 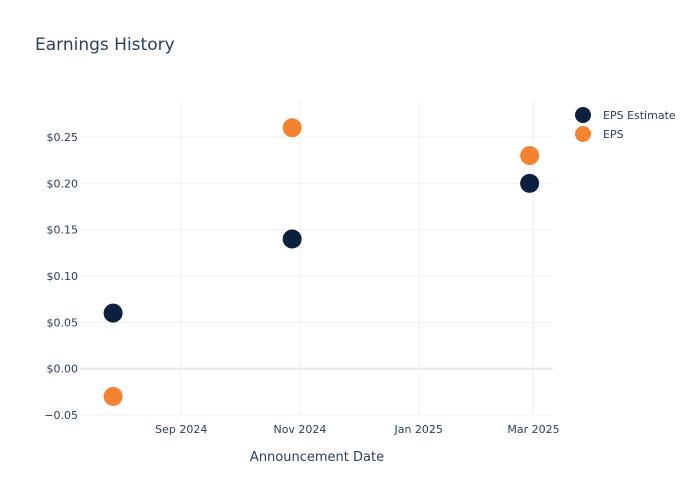 I want to click on x-axis-title: Announcement Date, so click(x=317, y=457).